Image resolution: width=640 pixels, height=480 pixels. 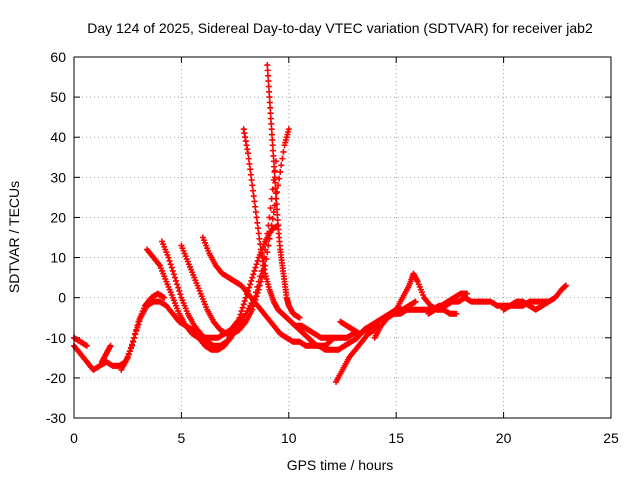 I want to click on x-axis-label: GPS time / hours, so click(x=340, y=465).